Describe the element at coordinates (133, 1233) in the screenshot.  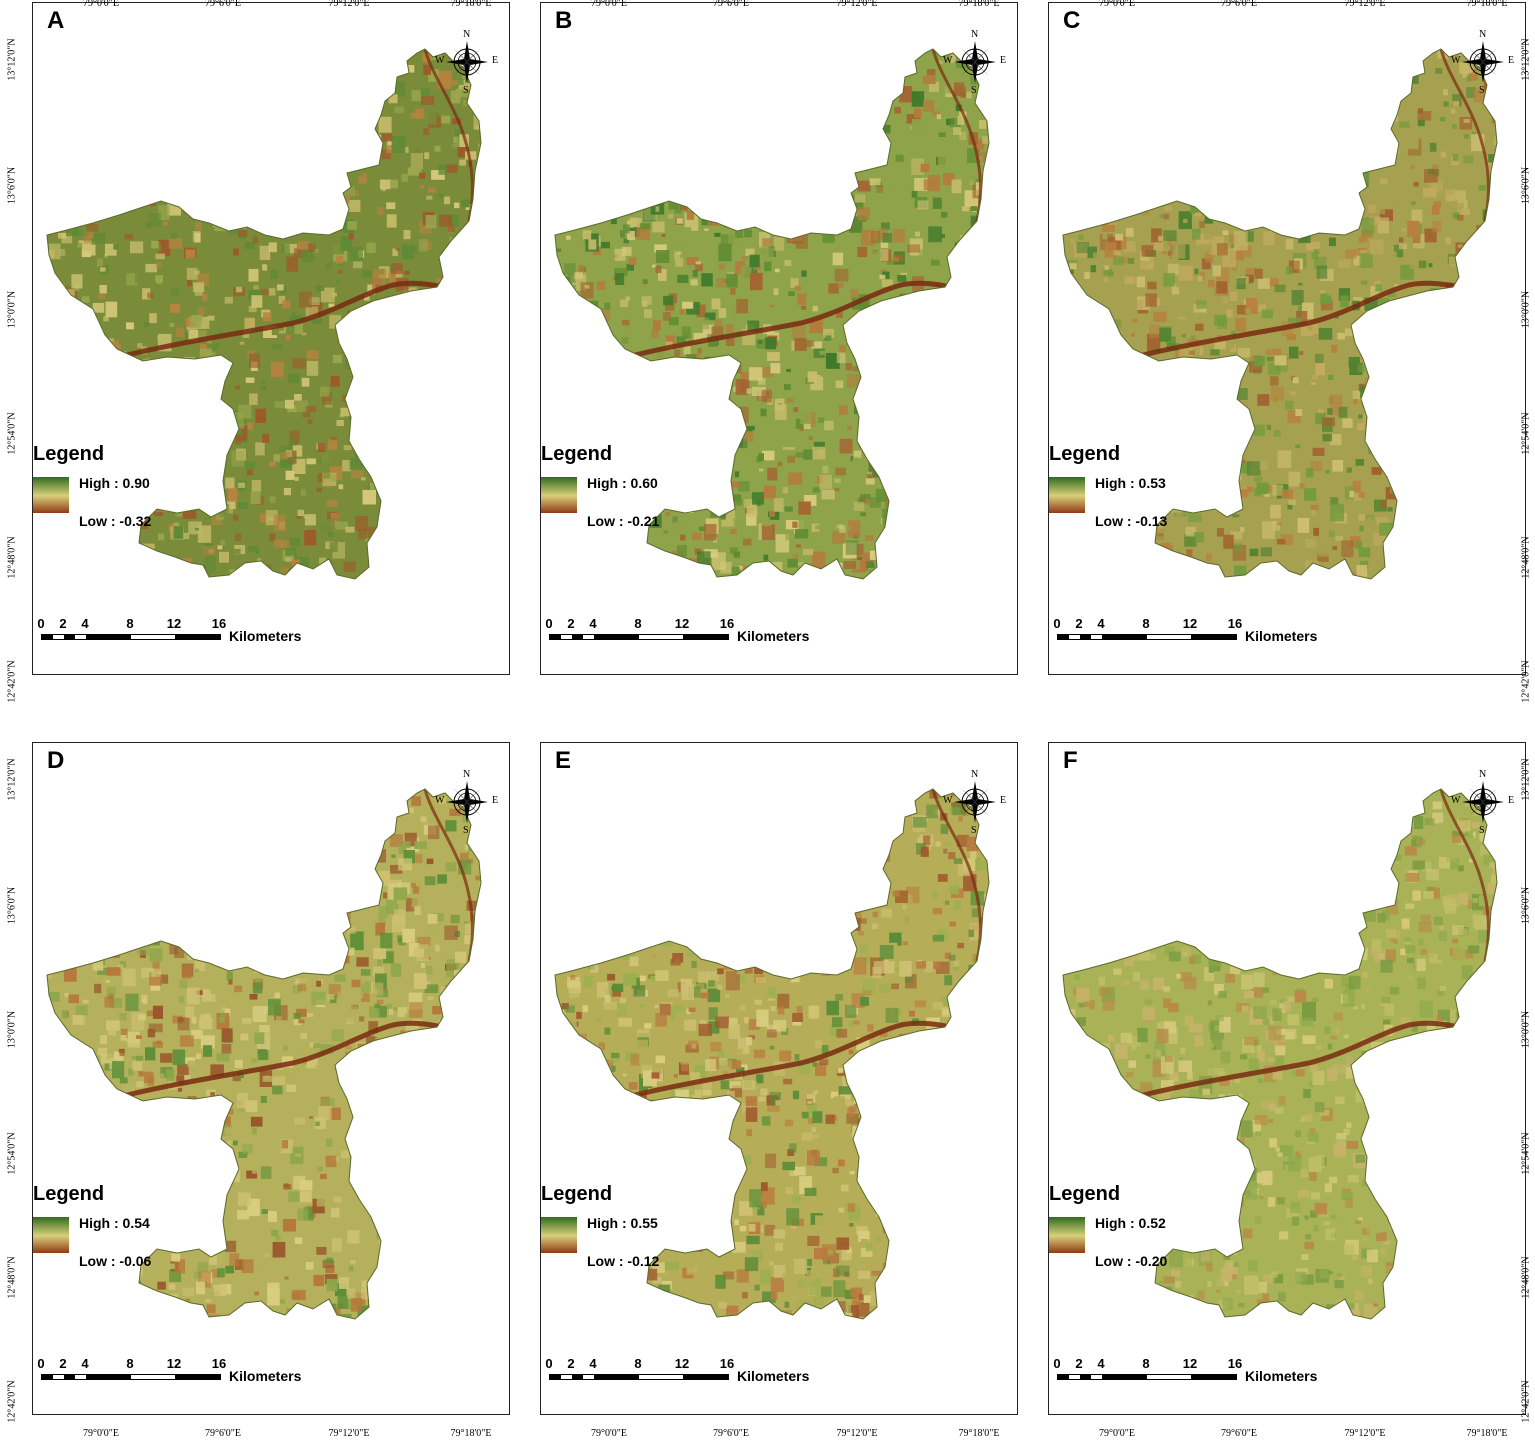
I see `legend: Legend High : 0.54 Low : -0.06` at that location.